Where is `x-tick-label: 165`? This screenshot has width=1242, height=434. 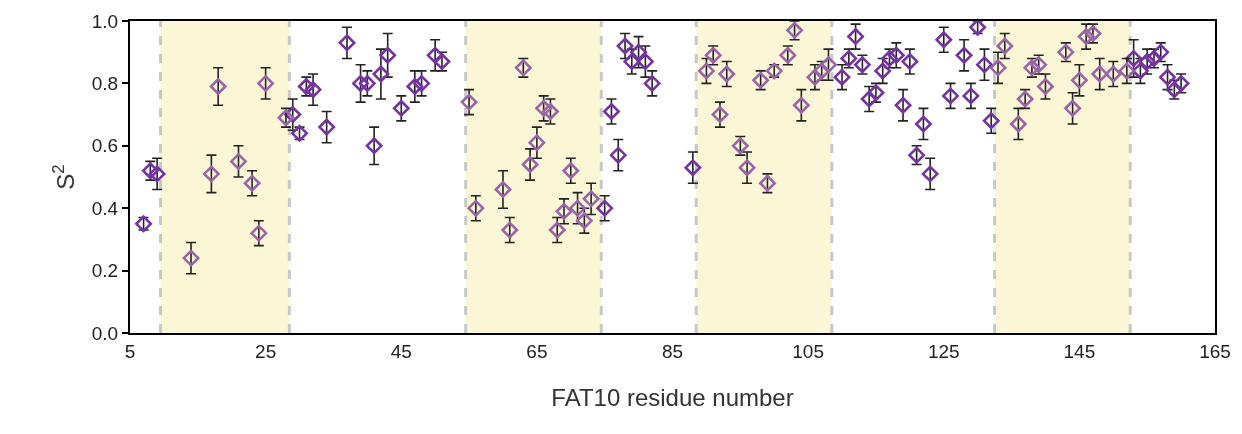
x-tick-label: 165 is located at coordinates (1215, 351).